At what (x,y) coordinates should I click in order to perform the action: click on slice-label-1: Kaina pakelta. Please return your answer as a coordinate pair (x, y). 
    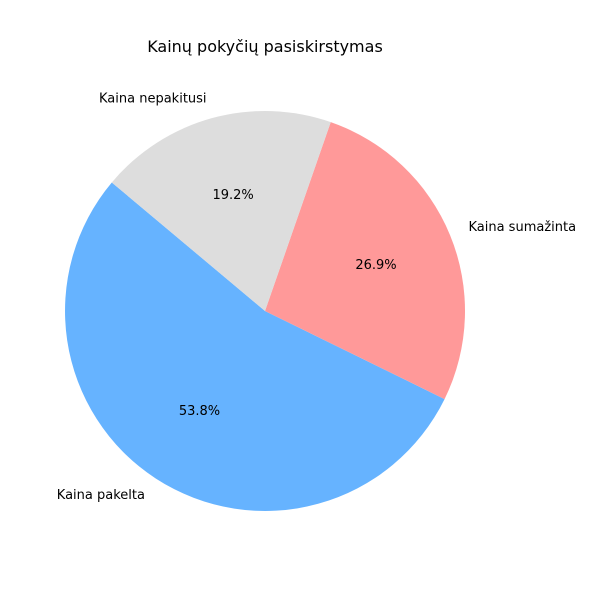
    Looking at the image, I should click on (101, 495).